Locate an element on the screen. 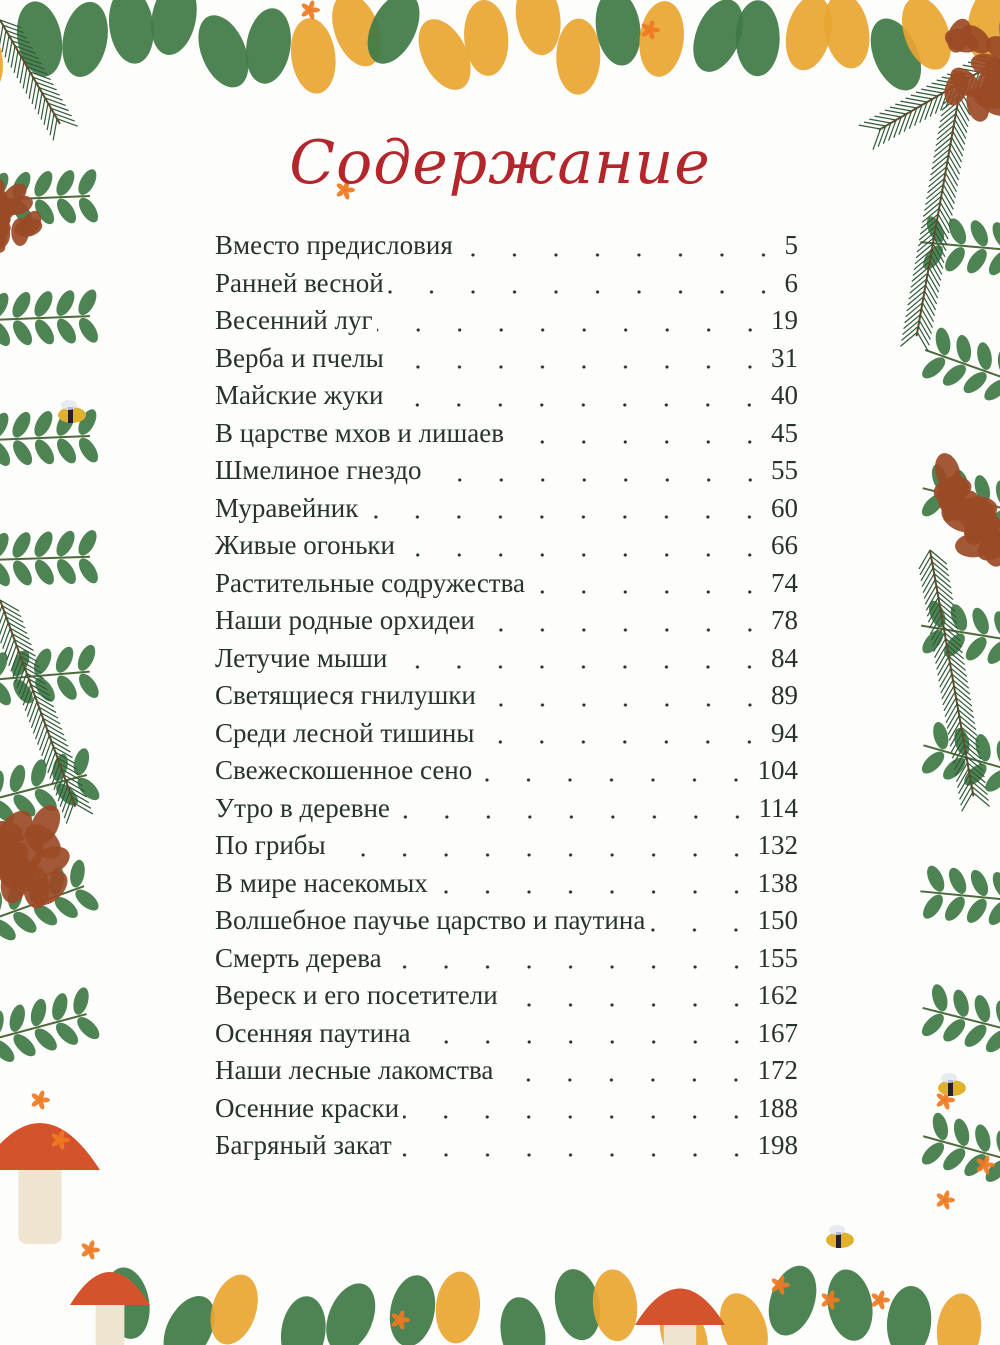  entry-page-number: 84 is located at coordinates (784, 657).